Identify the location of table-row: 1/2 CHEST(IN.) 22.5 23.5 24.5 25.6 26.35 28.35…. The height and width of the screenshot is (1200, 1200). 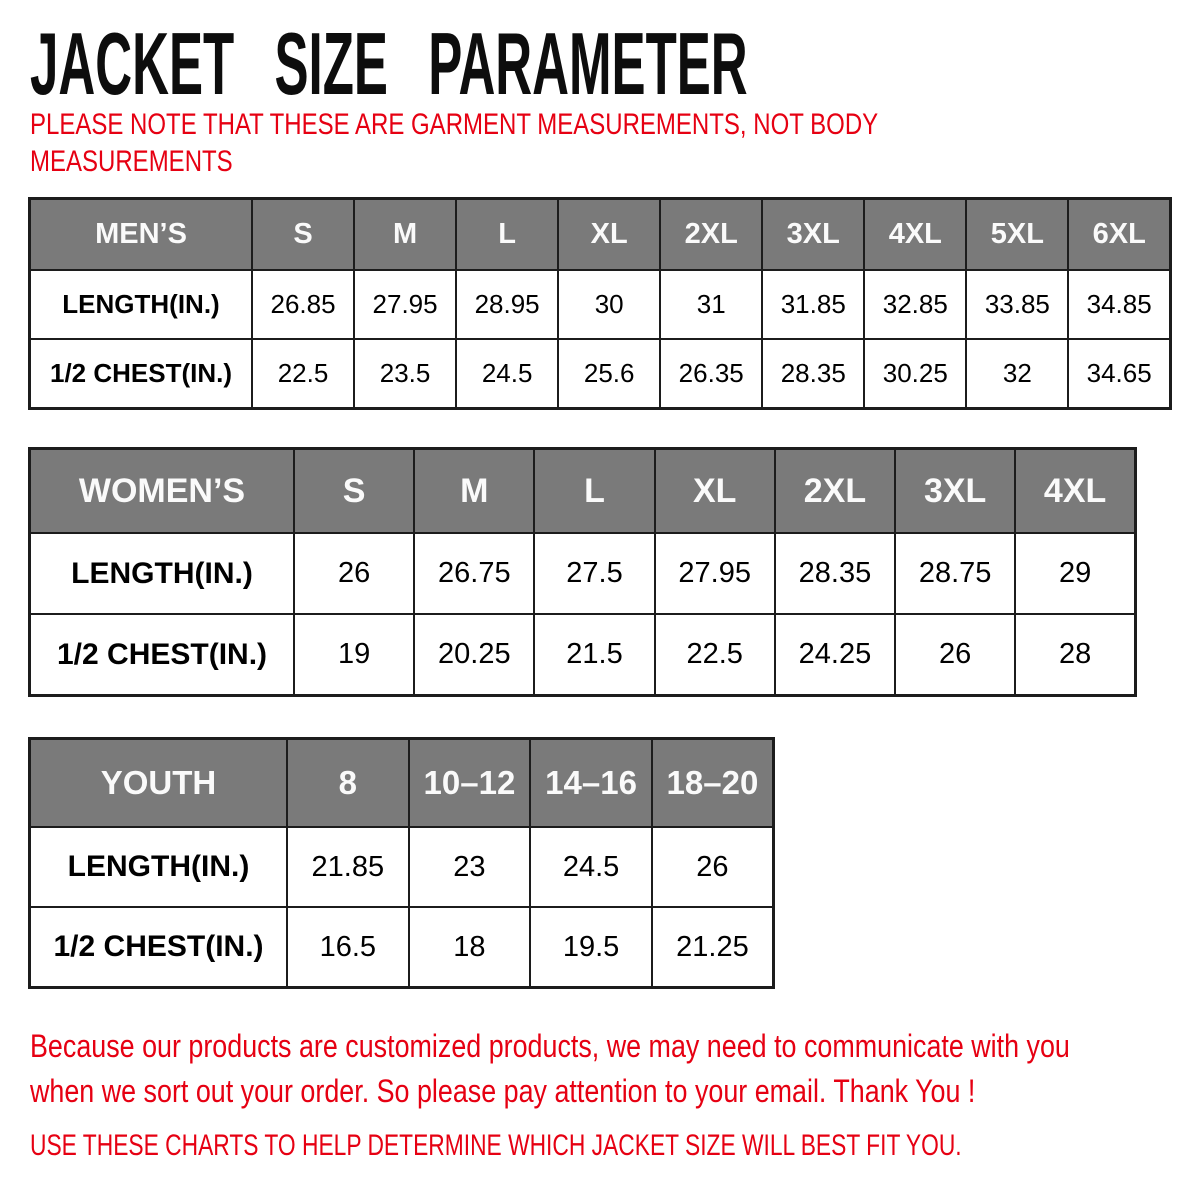
(600, 374).